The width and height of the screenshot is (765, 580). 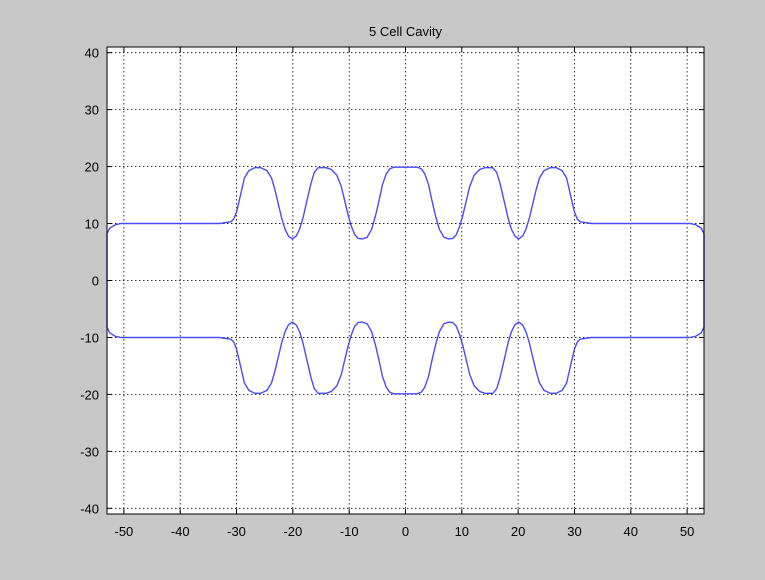 I want to click on x-tick-label: -30, so click(x=236, y=531).